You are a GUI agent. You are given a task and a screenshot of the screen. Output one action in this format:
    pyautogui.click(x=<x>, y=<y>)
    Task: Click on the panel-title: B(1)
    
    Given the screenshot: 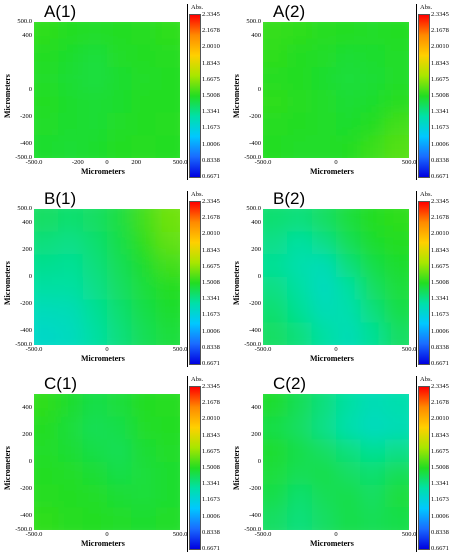 What is the action you would take?
    pyautogui.click(x=60, y=198)
    